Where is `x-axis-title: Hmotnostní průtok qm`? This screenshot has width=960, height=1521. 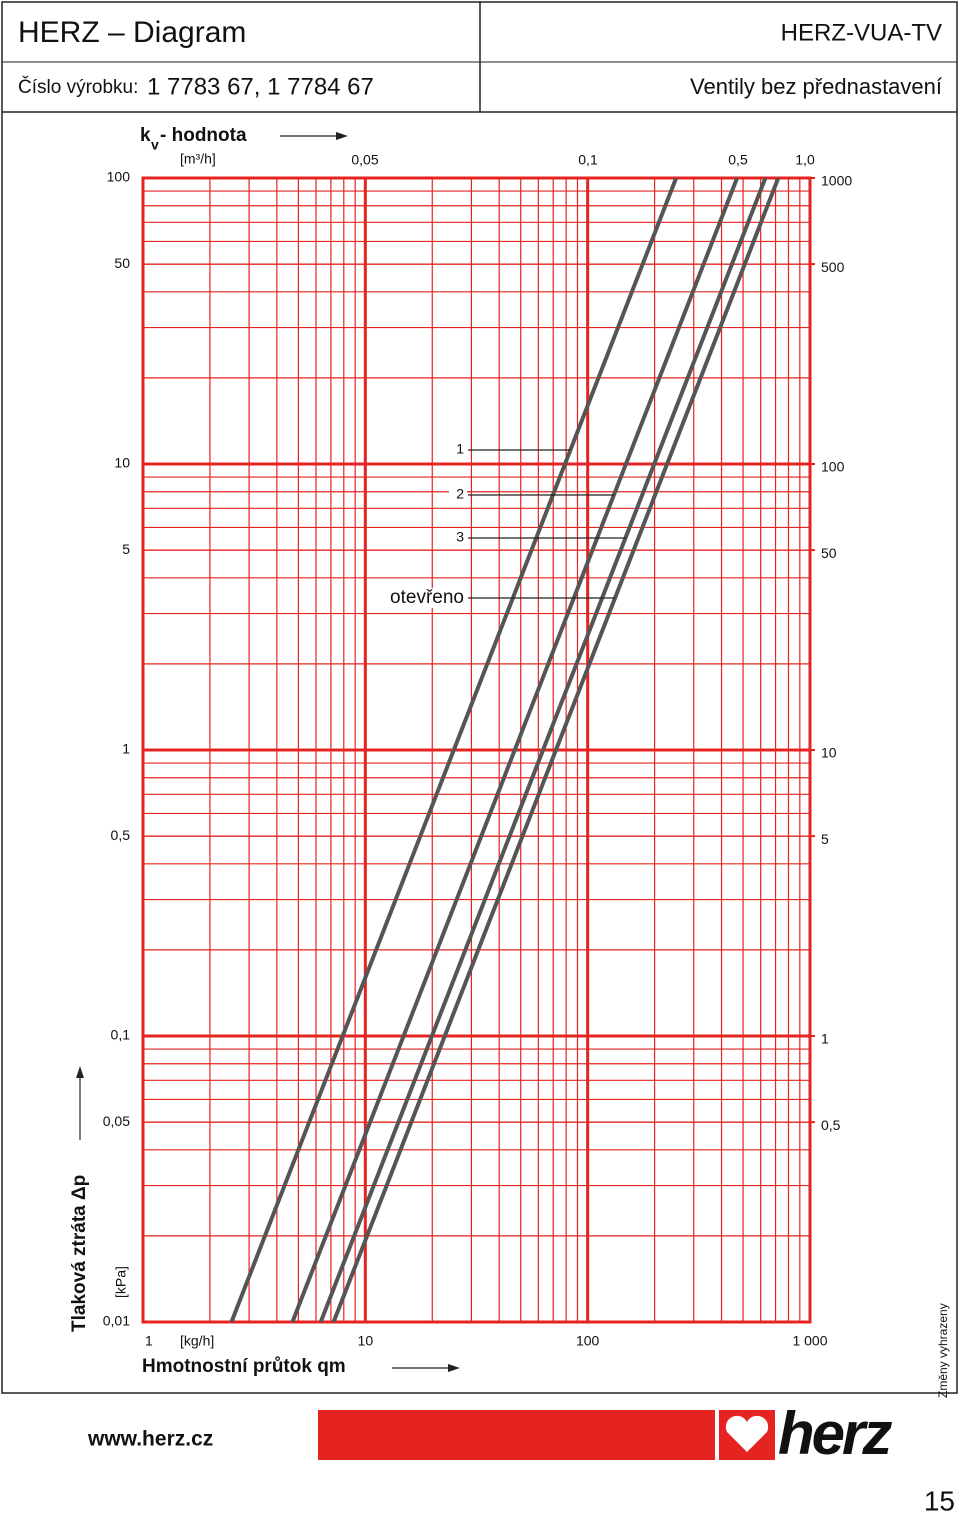
x-axis-title: Hmotnostní průtok qm is located at coordinates (244, 1366).